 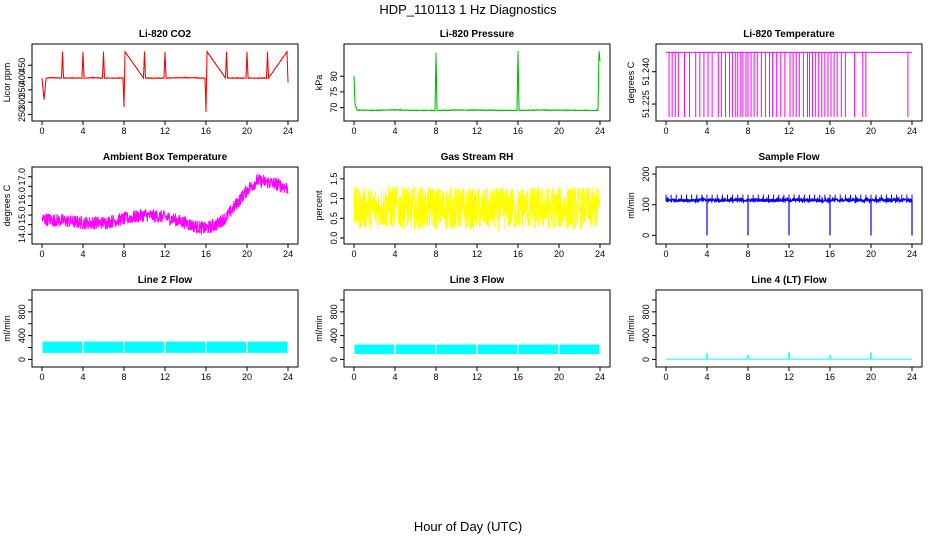 What do you see at coordinates (646, 204) in the screenshot?
I see `y-tick-label: 100` at bounding box center [646, 204].